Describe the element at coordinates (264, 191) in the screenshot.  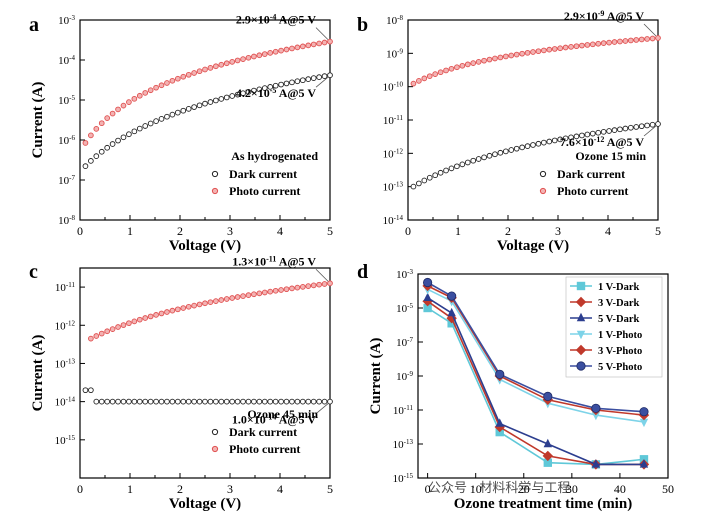
I see `legend-label-a: Photo current` at that location.